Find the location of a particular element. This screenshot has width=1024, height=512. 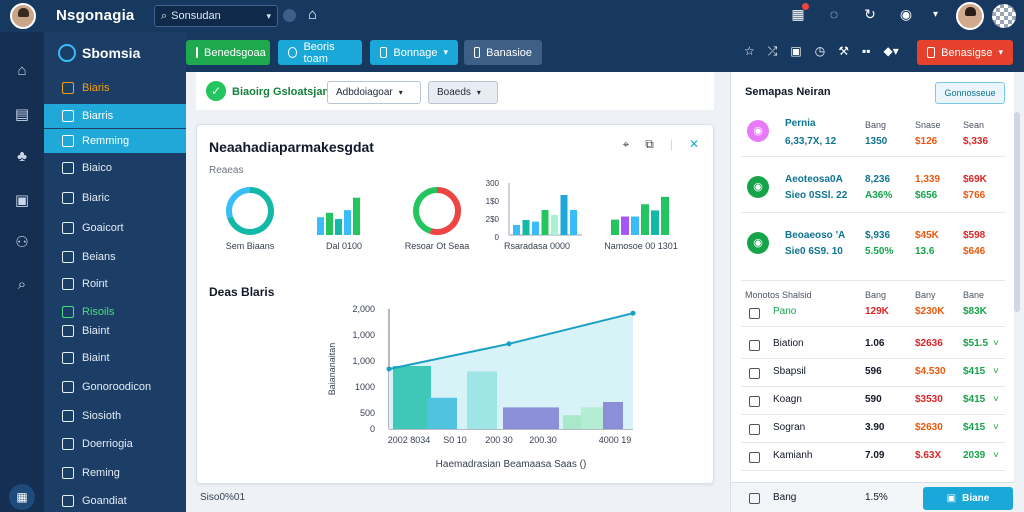

app-avatar is located at coordinates (23, 16).